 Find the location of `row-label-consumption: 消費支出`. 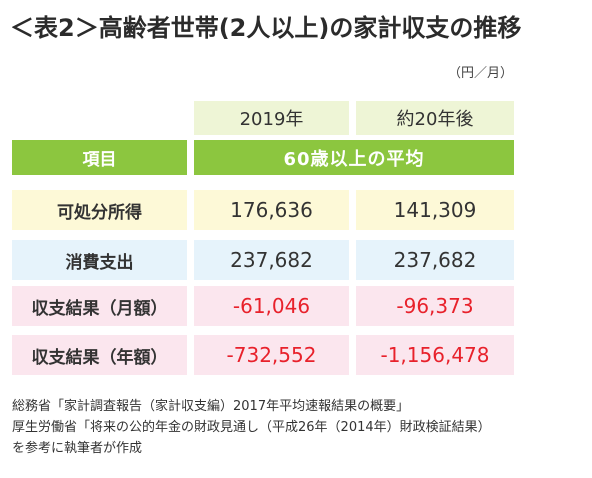

row-label-consumption: 消費支出 is located at coordinates (99, 260).